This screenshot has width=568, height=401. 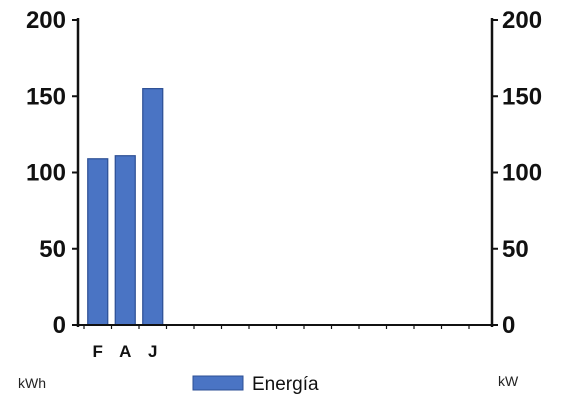 What do you see at coordinates (218, 383) in the screenshot?
I see `legend-swatch` at bounding box center [218, 383].